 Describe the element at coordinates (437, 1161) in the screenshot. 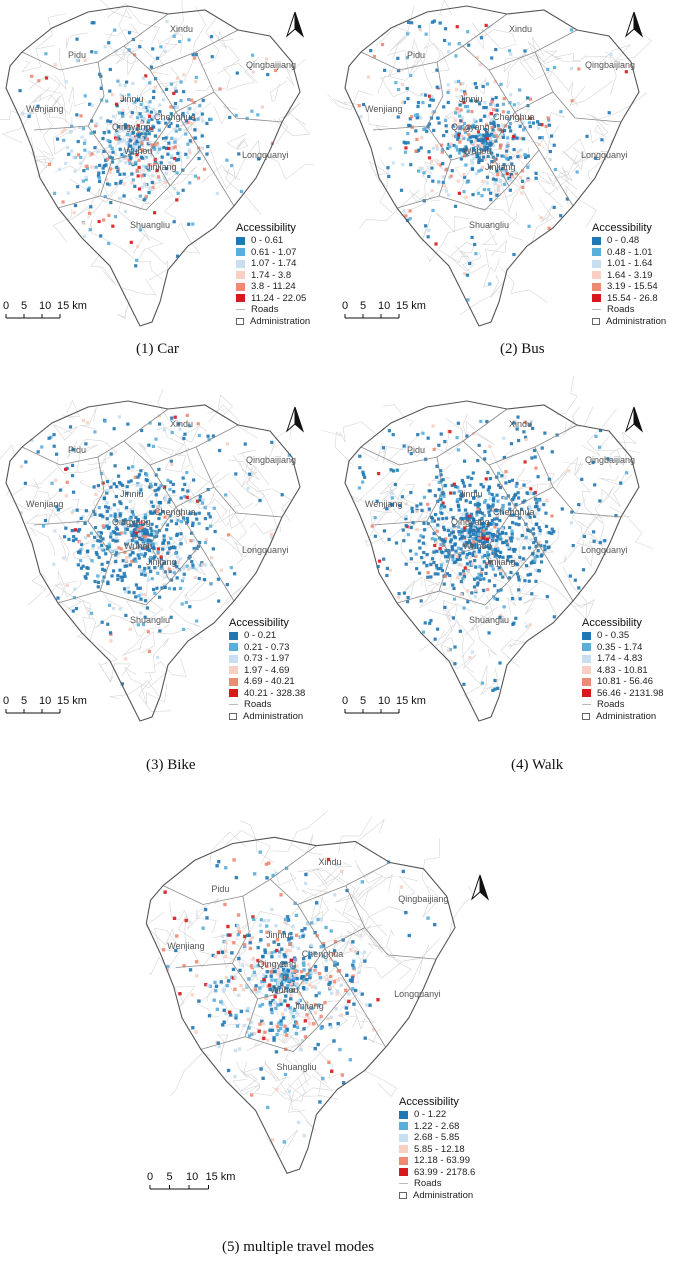

I see `legend-item: 12.18 - 63.99` at that location.